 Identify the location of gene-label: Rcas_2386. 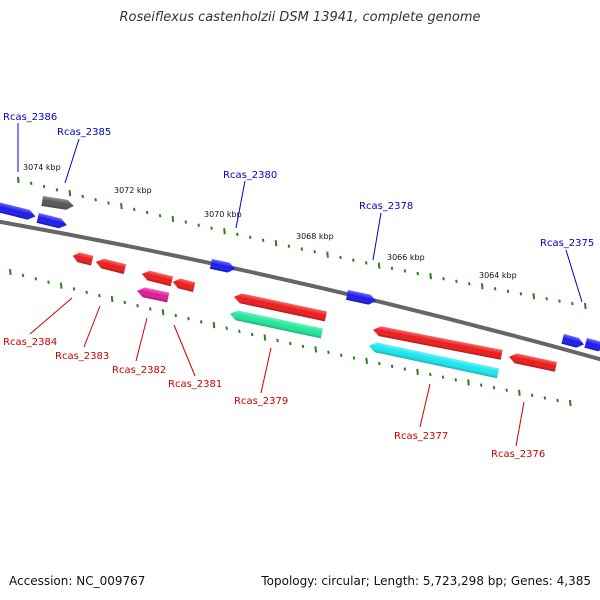
(30, 117).